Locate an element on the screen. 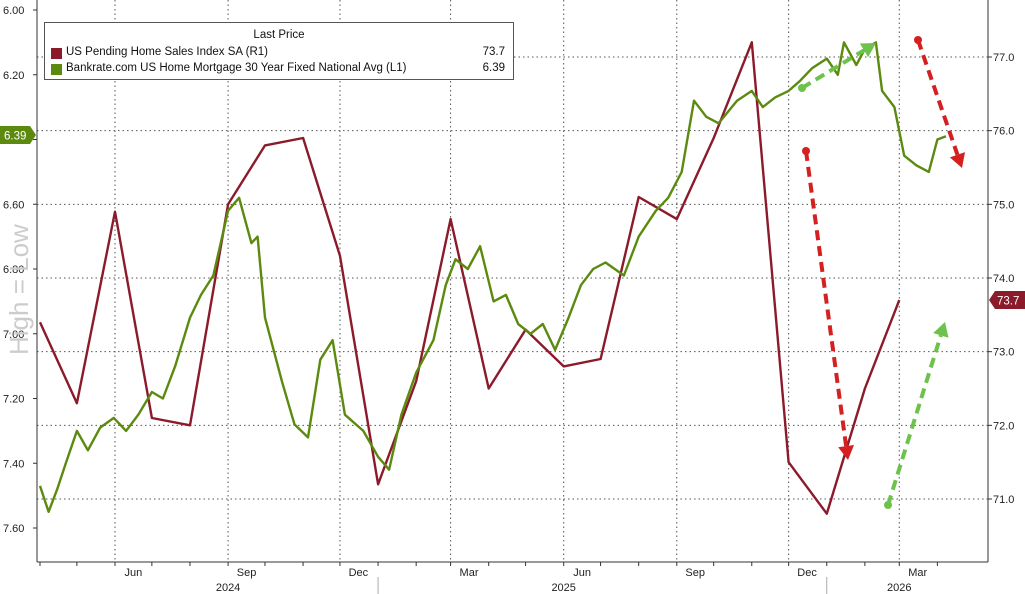 Image resolution: width=1025 pixels, height=594 pixels. right-tick-label: 73.0 is located at coordinates (1003, 353).